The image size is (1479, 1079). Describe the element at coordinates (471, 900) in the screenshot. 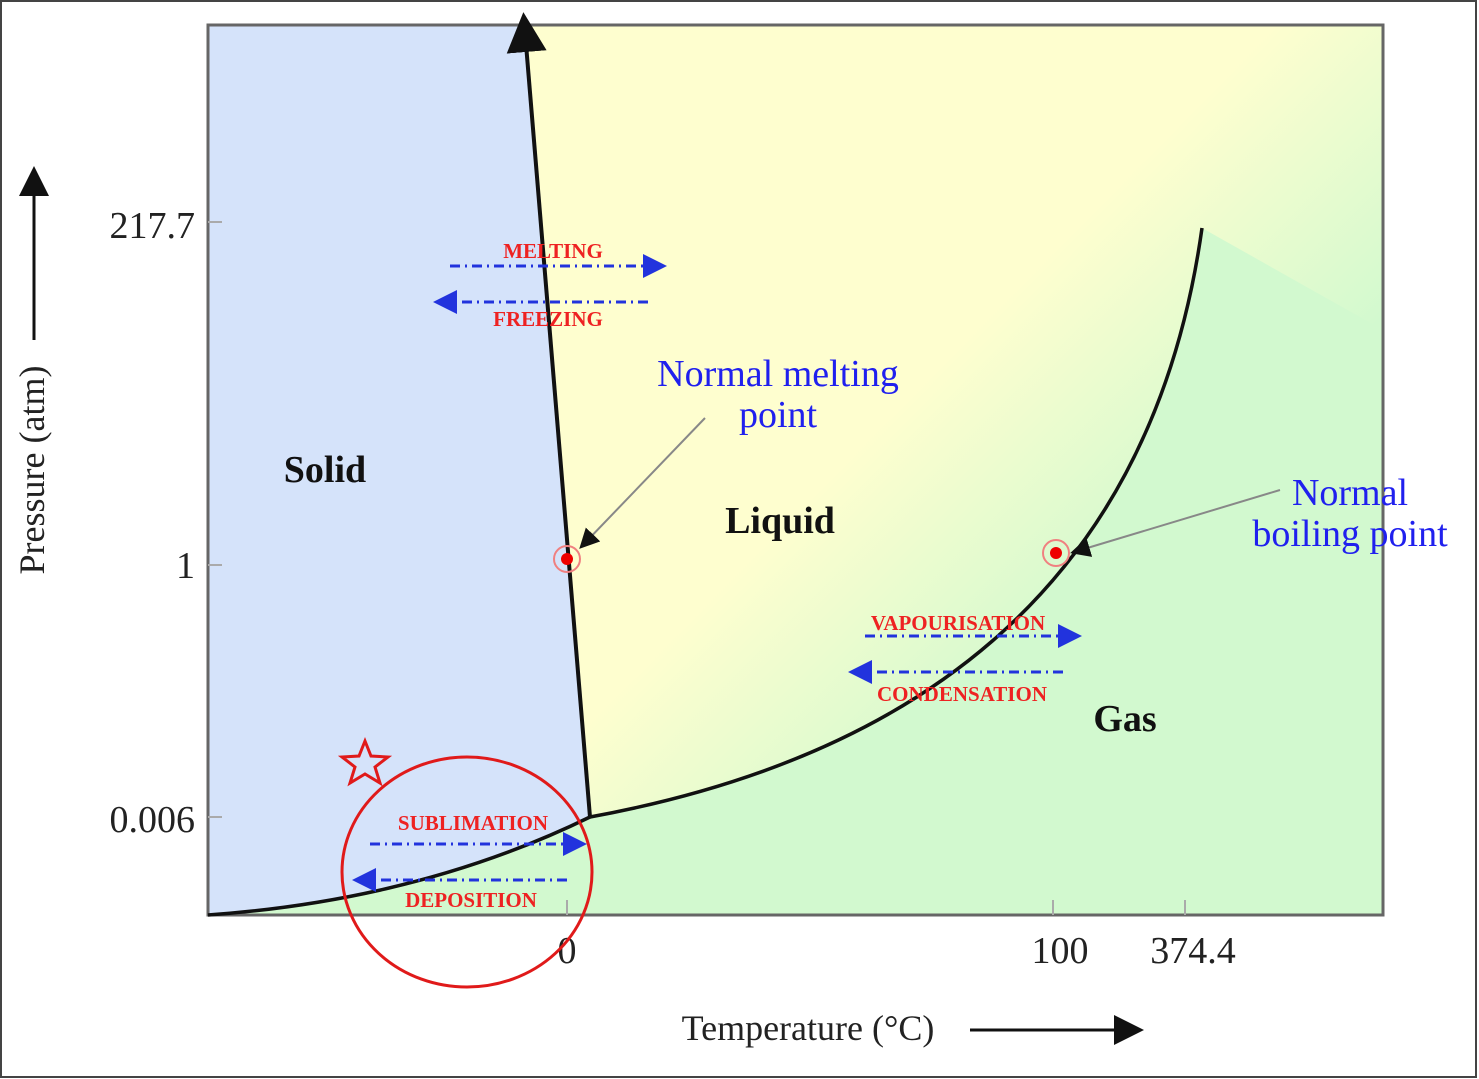

I see `deposition-label: DEPOSITION` at that location.